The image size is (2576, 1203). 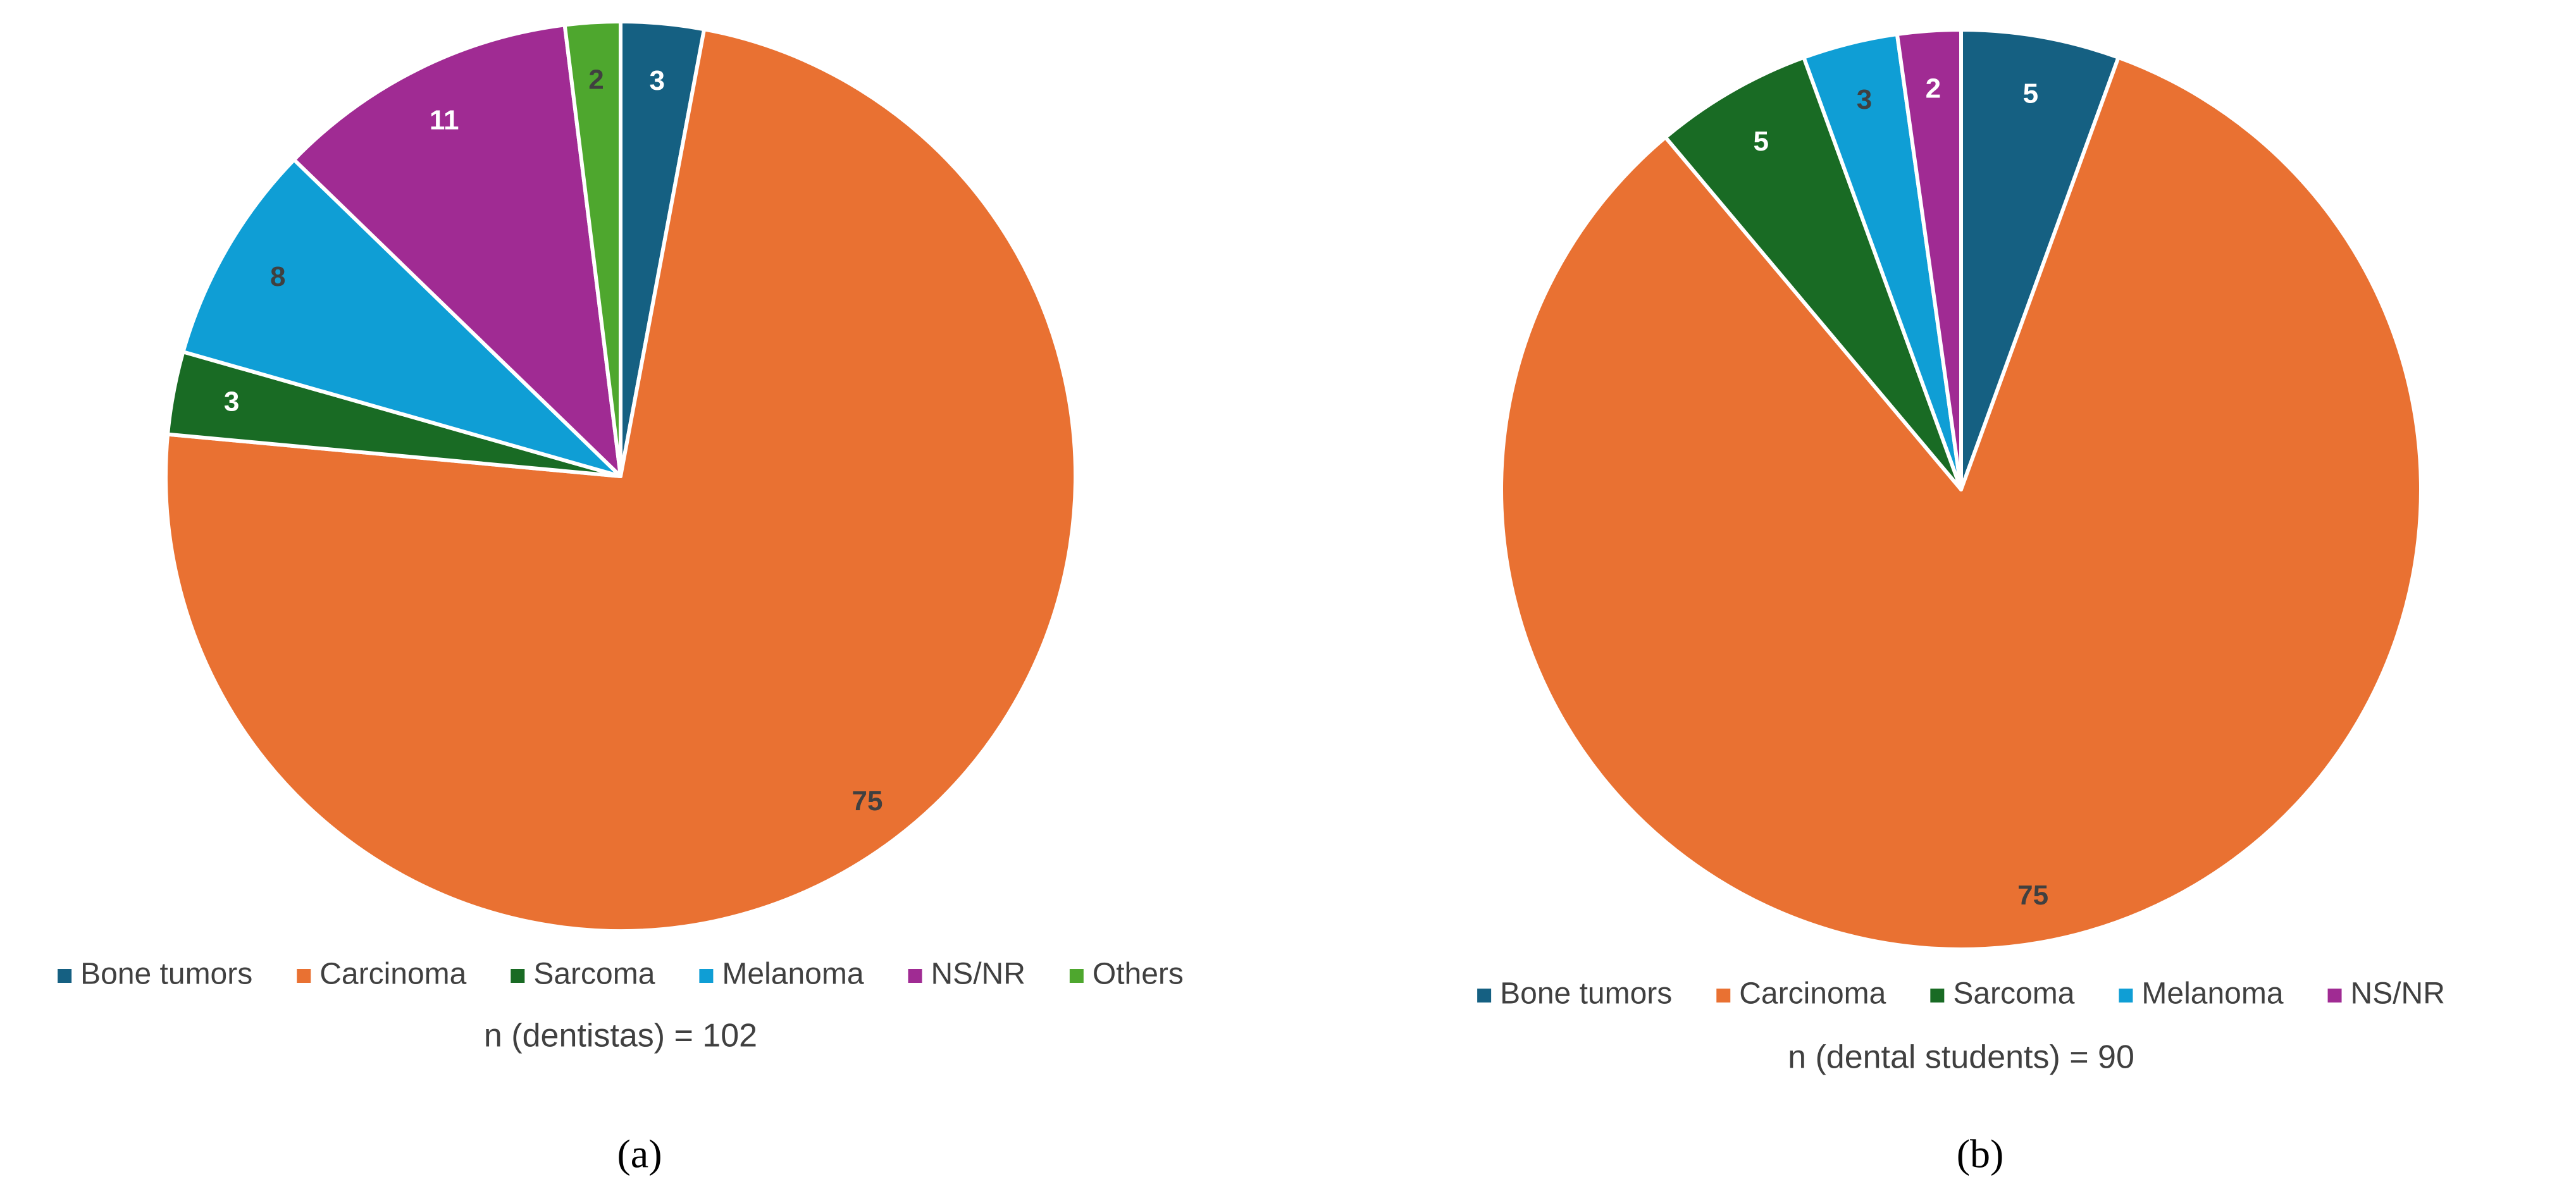 I want to click on caption: (b), so click(x=1981, y=1154).